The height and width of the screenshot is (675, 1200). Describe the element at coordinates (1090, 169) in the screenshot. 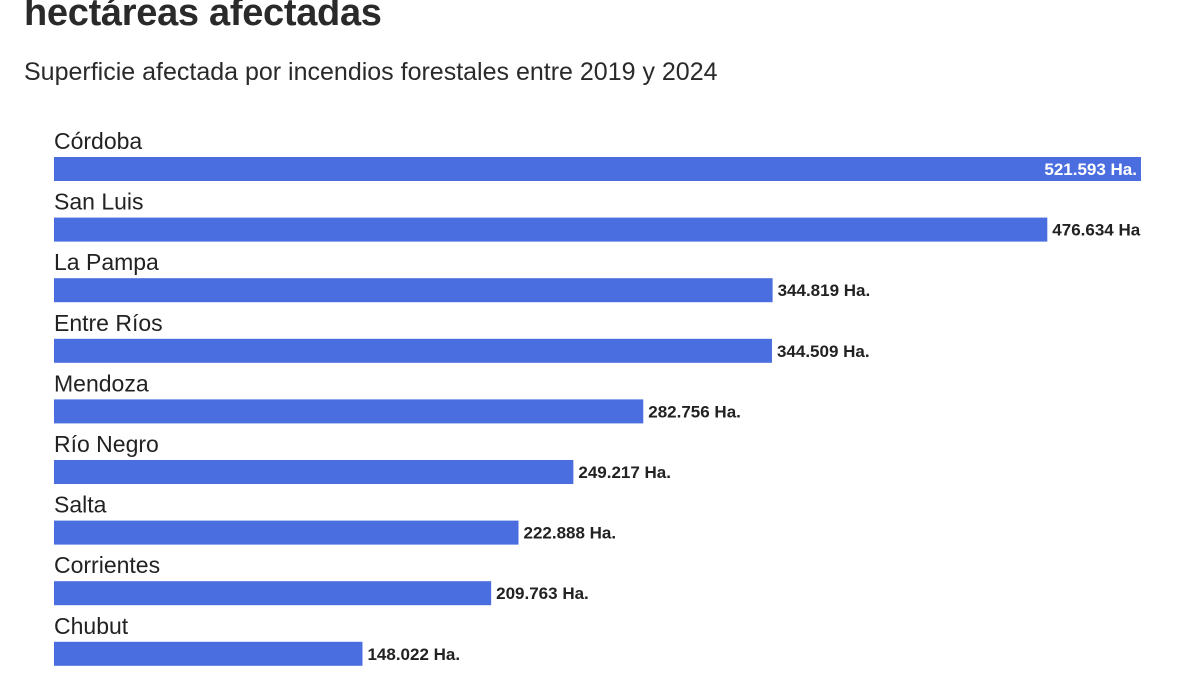

I see `value-label: 521.593 Ha.` at that location.